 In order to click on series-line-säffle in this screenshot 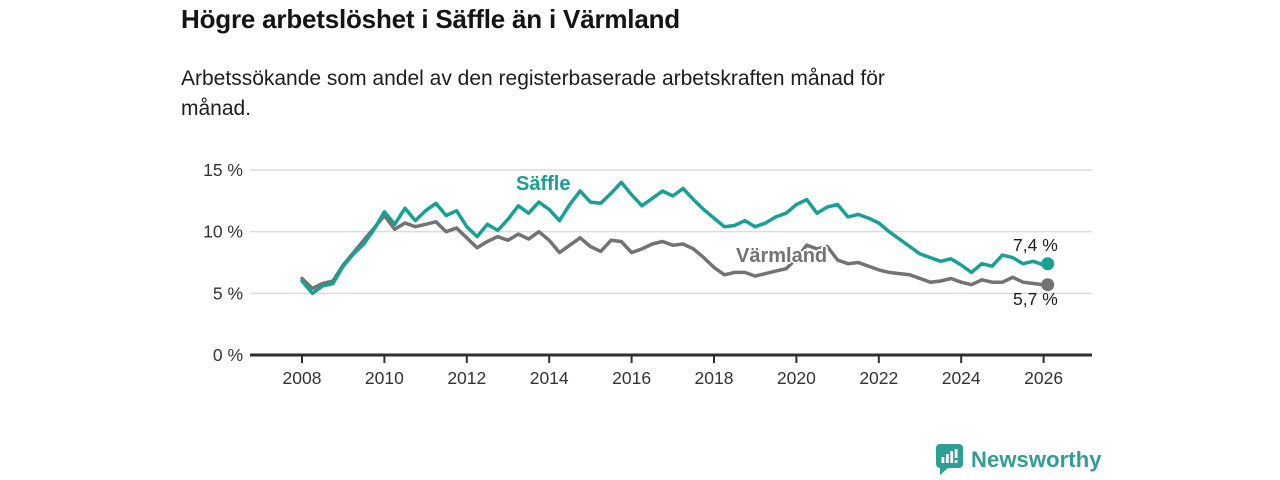, I will do `click(675, 238)`.